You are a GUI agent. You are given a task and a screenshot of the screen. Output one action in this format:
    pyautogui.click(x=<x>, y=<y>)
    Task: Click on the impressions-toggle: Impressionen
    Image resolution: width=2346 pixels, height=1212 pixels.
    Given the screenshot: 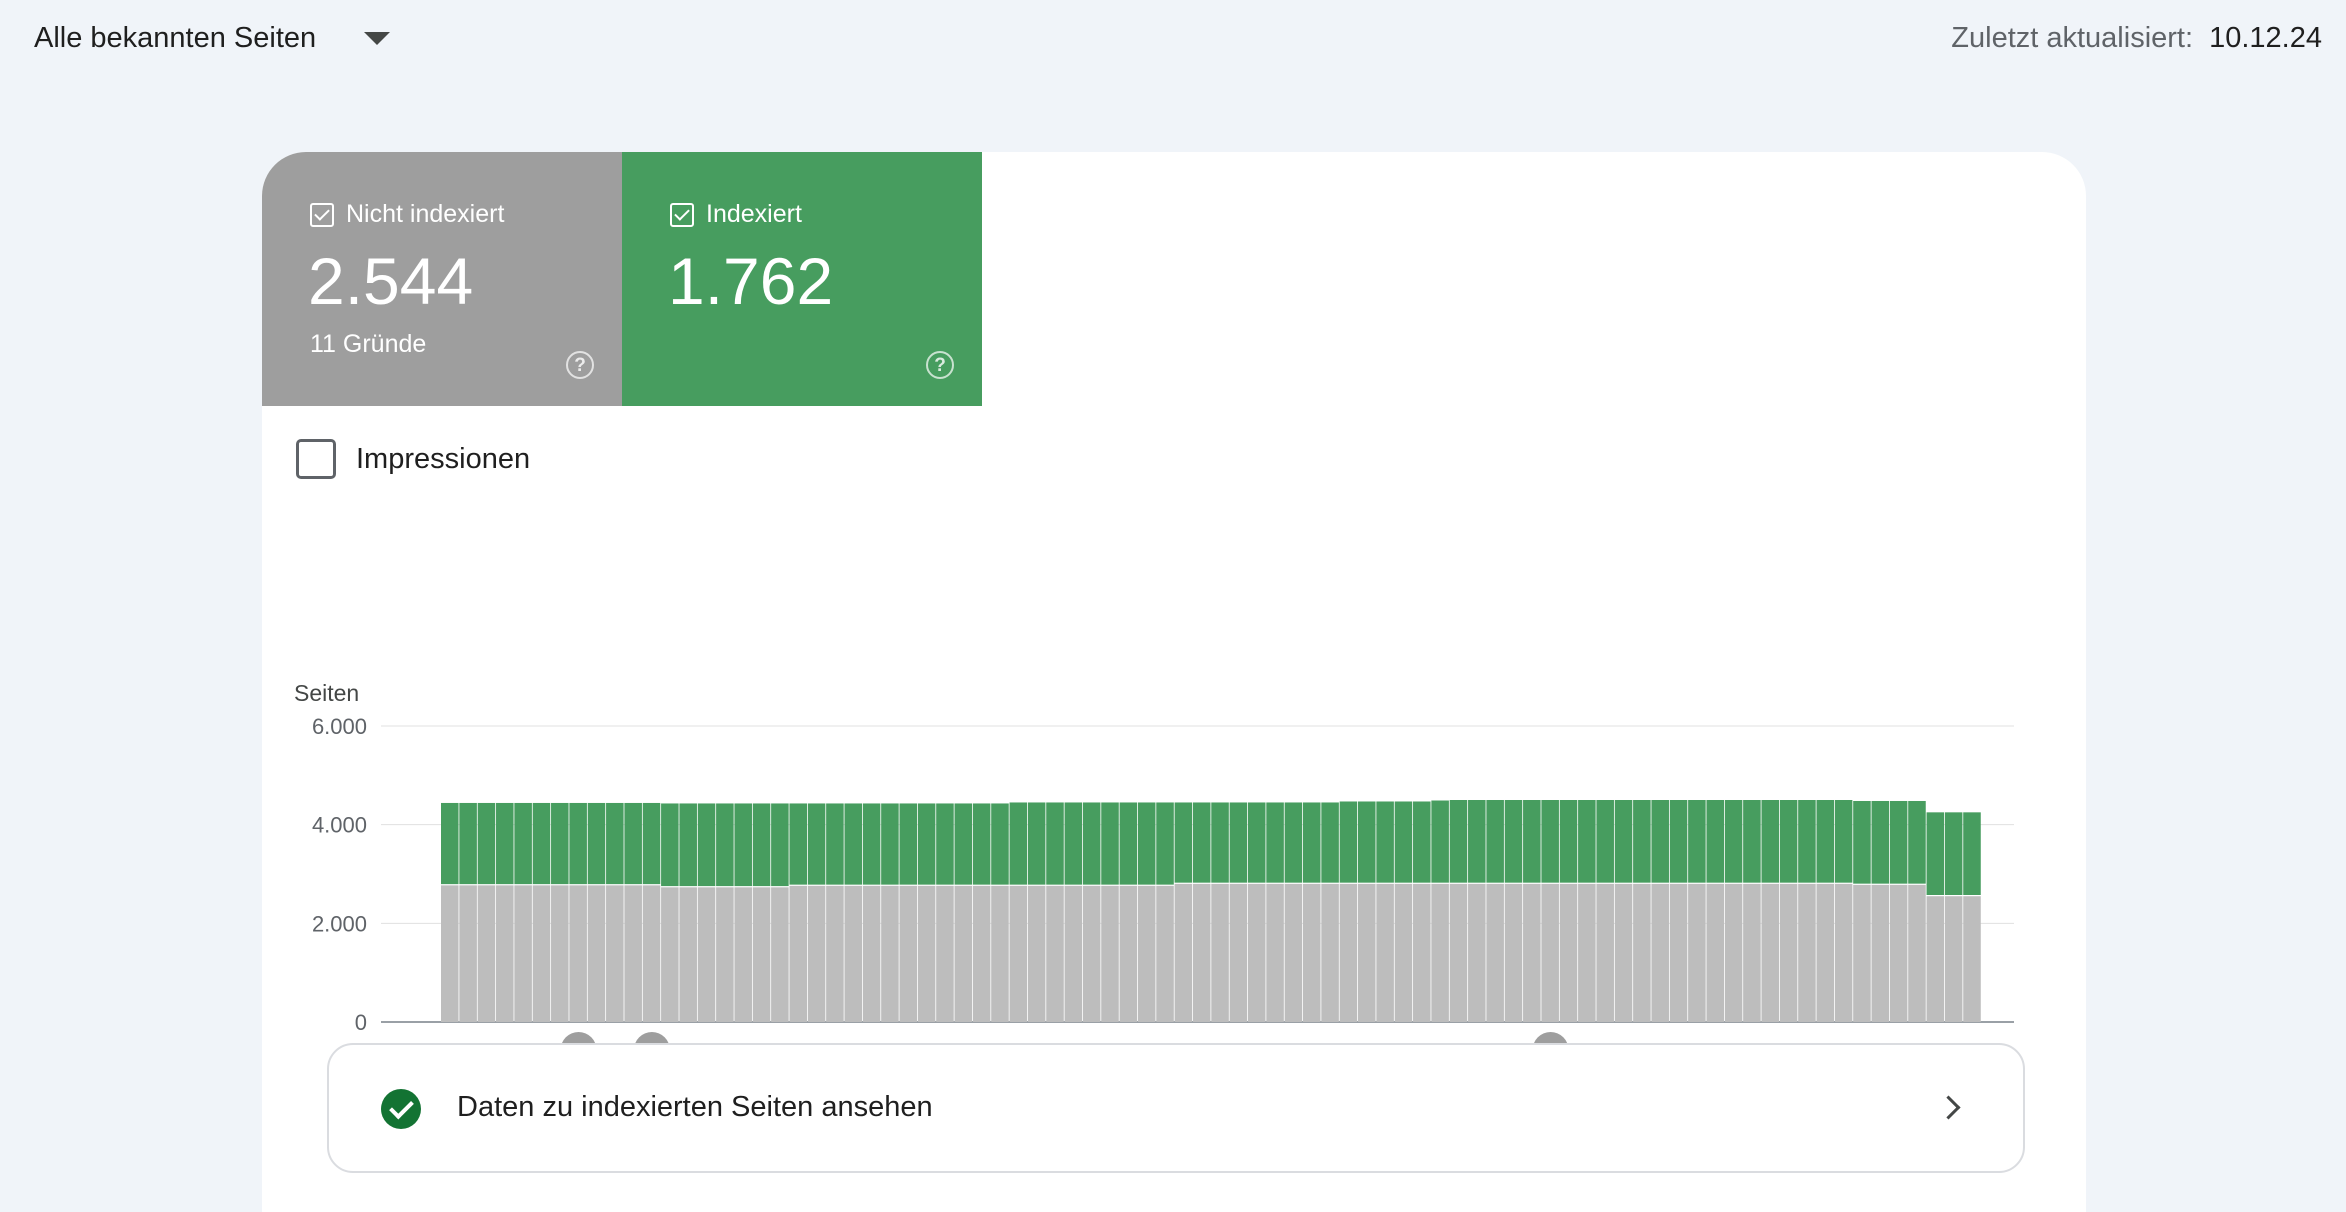 What is the action you would take?
    pyautogui.click(x=413, y=459)
    